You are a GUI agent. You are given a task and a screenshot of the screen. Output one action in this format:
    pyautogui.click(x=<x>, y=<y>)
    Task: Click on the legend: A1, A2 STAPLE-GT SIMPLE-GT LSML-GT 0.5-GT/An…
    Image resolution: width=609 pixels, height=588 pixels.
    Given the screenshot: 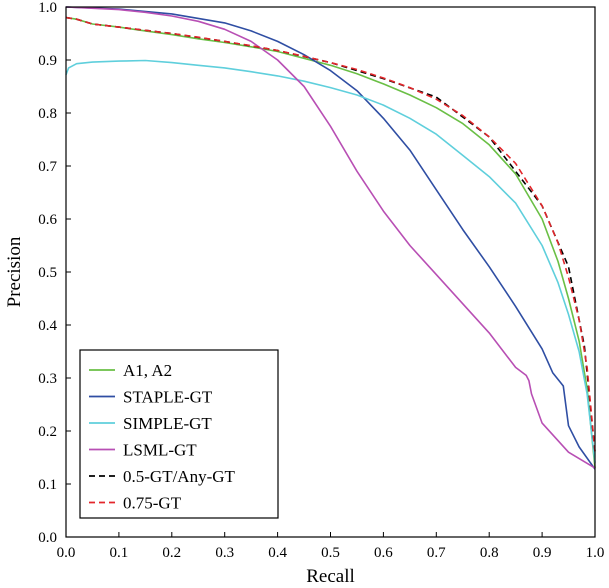 What is the action you would take?
    pyautogui.click(x=179, y=434)
    